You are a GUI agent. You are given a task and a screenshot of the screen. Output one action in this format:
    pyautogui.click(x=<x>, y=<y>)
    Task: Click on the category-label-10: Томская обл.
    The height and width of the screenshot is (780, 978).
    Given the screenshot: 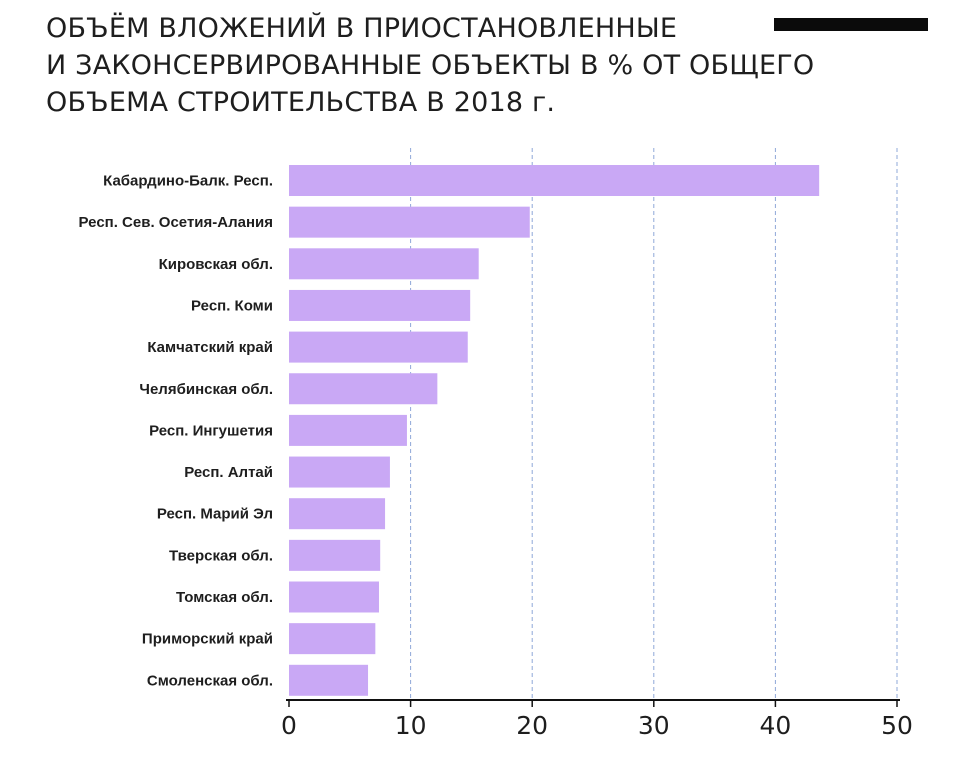 What is the action you would take?
    pyautogui.click(x=224, y=597)
    